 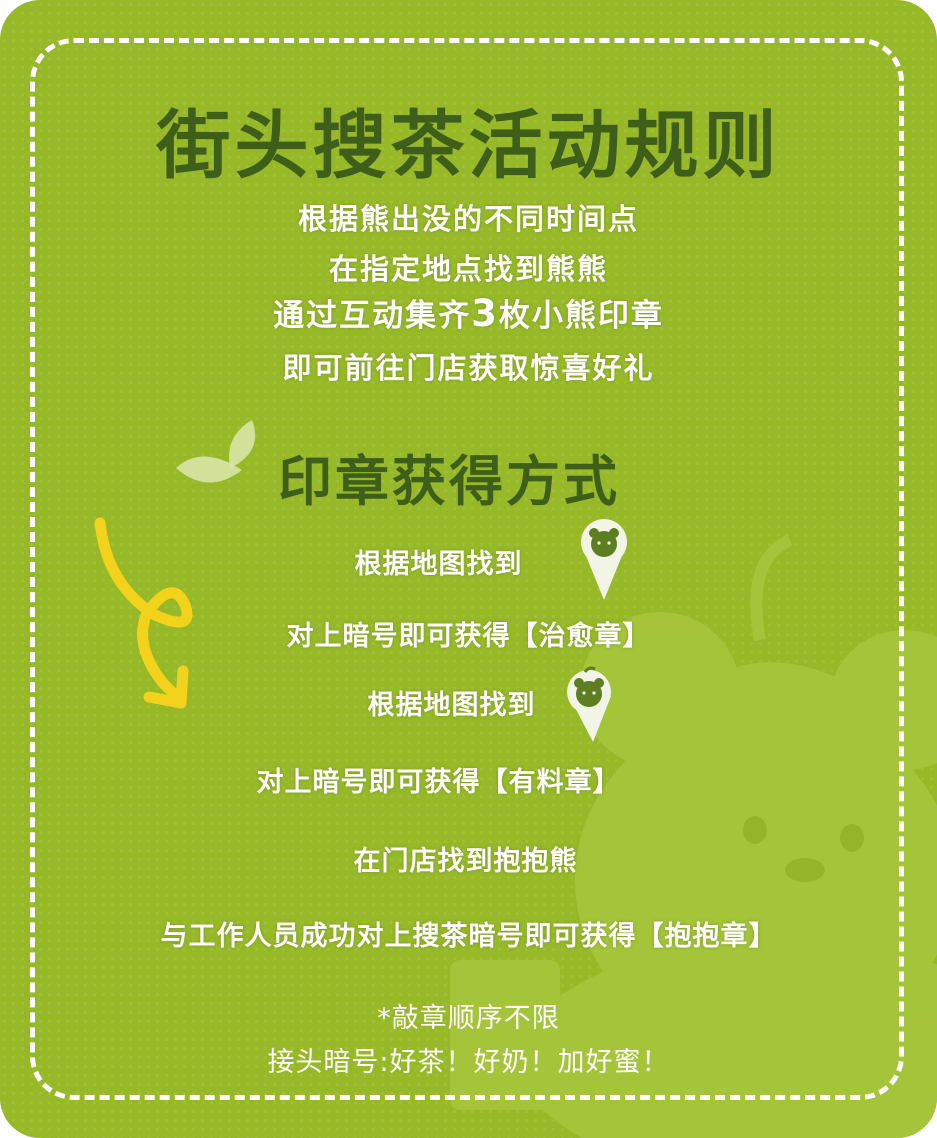 What do you see at coordinates (468, 1018) in the screenshot?
I see `order-note: *敲章顺序不限` at bounding box center [468, 1018].